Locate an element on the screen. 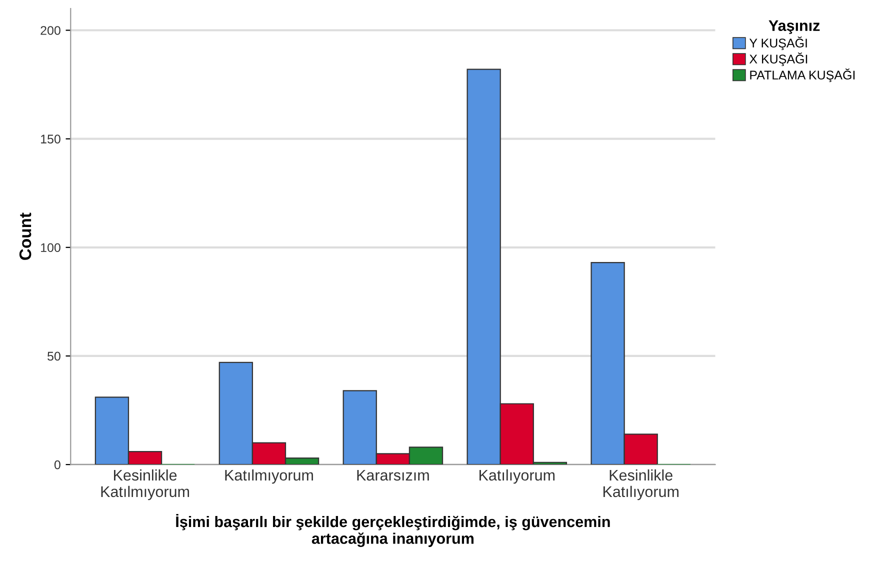 This screenshot has width=883, height=570. y-tick-label: 50 is located at coordinates (54, 356).